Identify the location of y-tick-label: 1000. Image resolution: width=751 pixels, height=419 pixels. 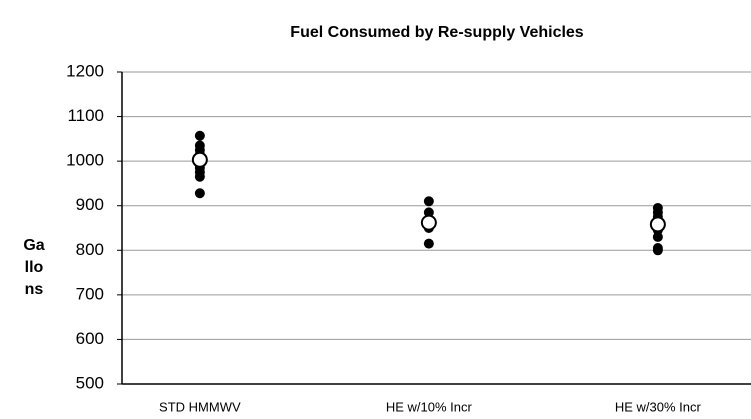
(85, 160).